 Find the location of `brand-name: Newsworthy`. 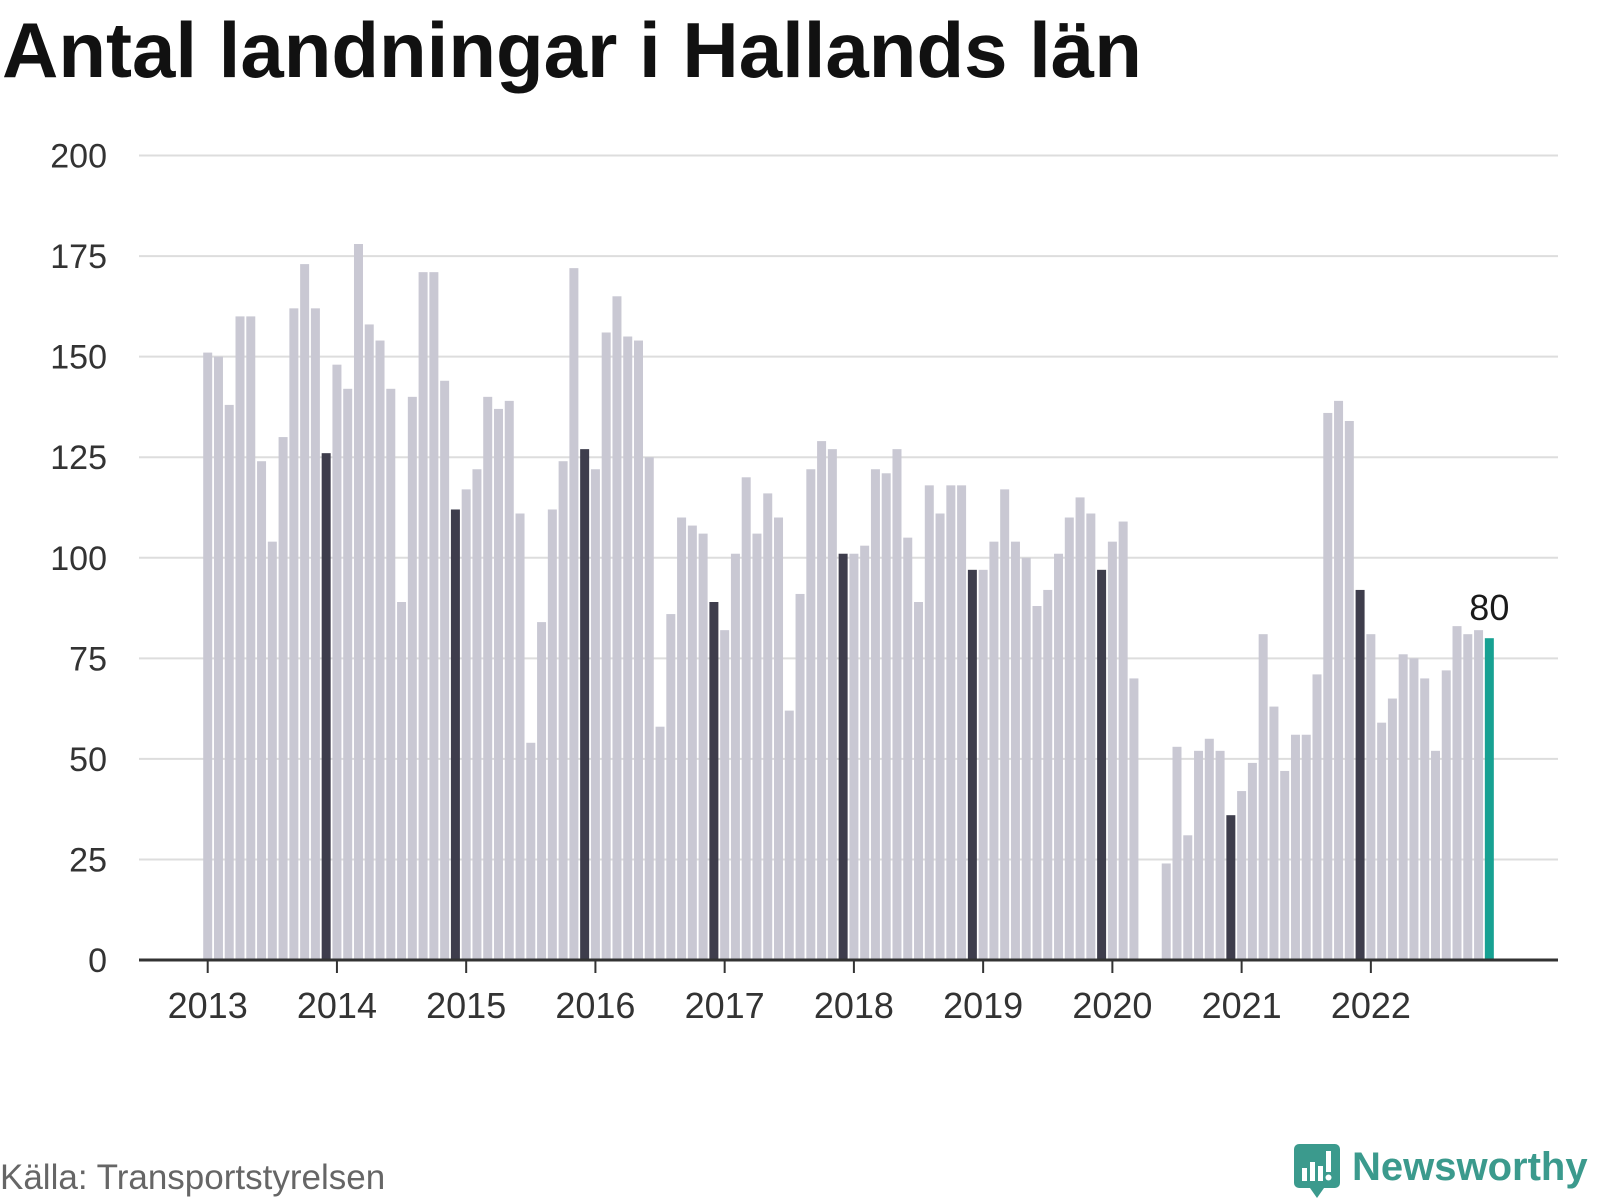

brand-name: Newsworthy is located at coordinates (1470, 1167).